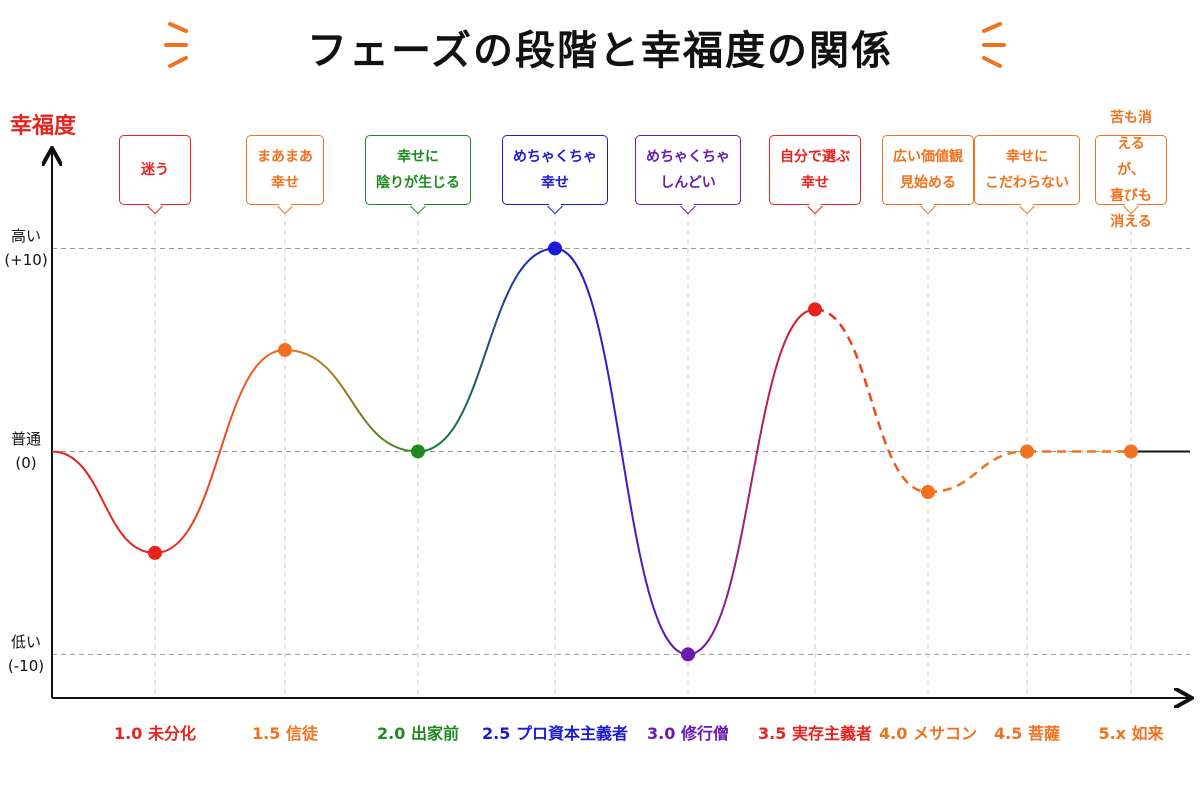  What do you see at coordinates (1027, 733) in the screenshot?
I see `x-tick-label: 4.5 菩薩` at bounding box center [1027, 733].